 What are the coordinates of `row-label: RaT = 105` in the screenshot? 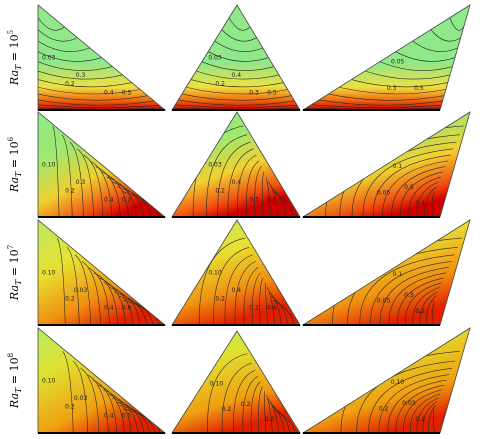 It's located at (15, 58).